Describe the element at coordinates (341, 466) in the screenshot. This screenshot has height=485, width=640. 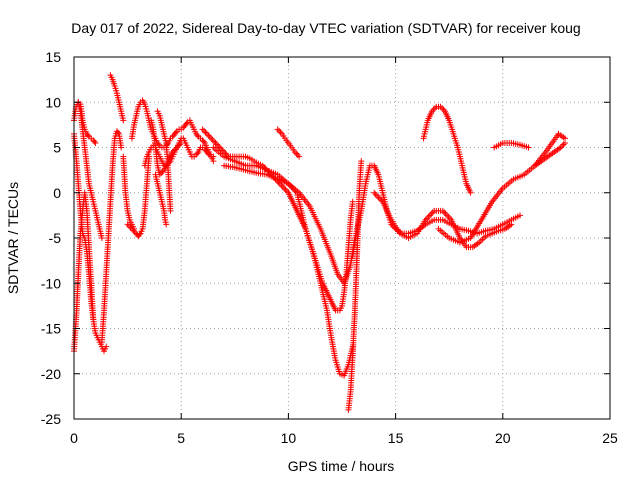
I see `x-axis-label: GPS time / hours` at that location.